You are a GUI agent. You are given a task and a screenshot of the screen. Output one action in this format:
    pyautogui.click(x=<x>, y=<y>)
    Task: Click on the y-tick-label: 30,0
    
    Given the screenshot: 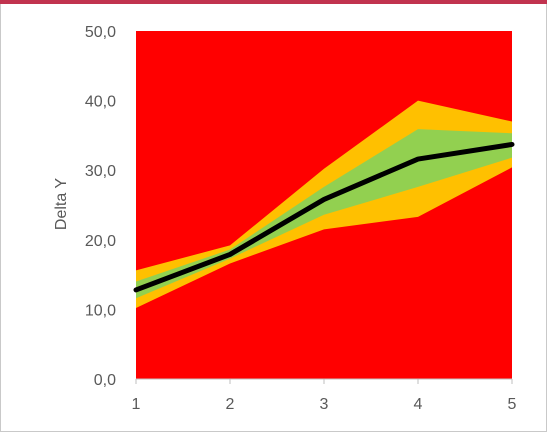 What is the action you would take?
    pyautogui.click(x=100, y=171)
    